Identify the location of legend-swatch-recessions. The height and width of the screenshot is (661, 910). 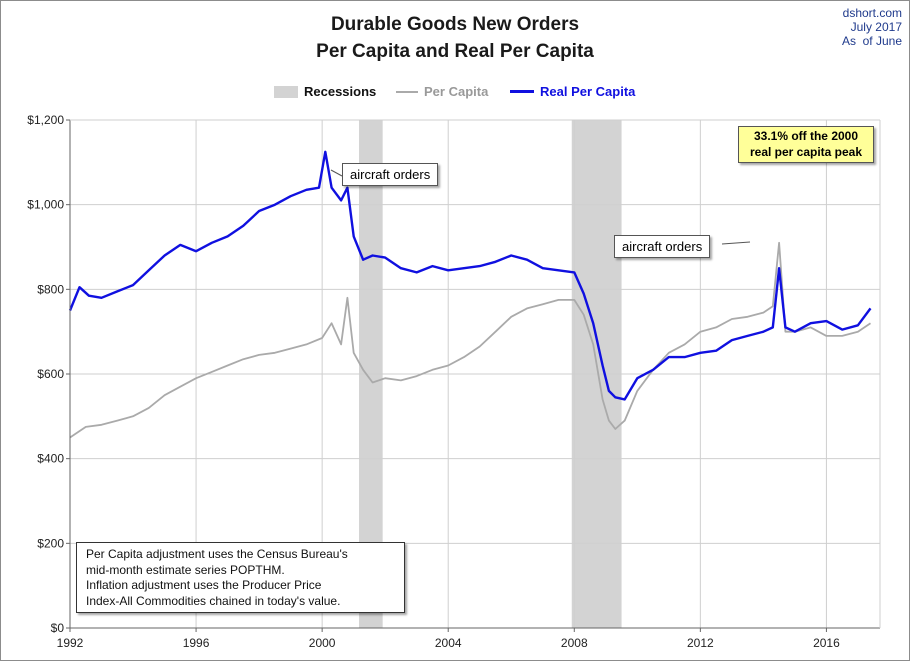
(286, 91).